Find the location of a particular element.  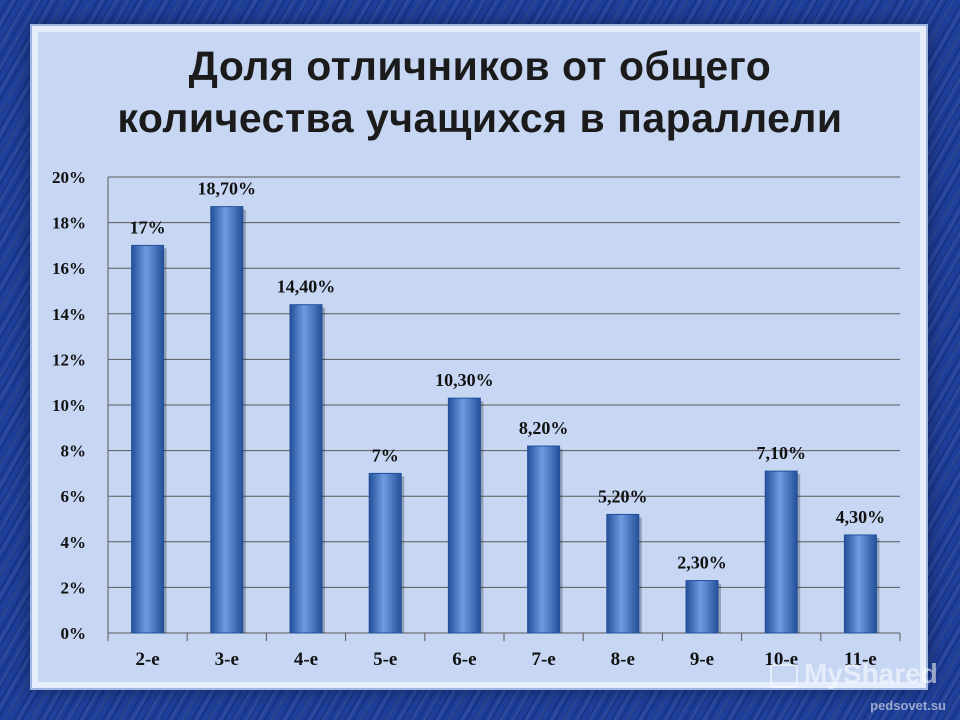

data-label: 4,30% is located at coordinates (861, 517).